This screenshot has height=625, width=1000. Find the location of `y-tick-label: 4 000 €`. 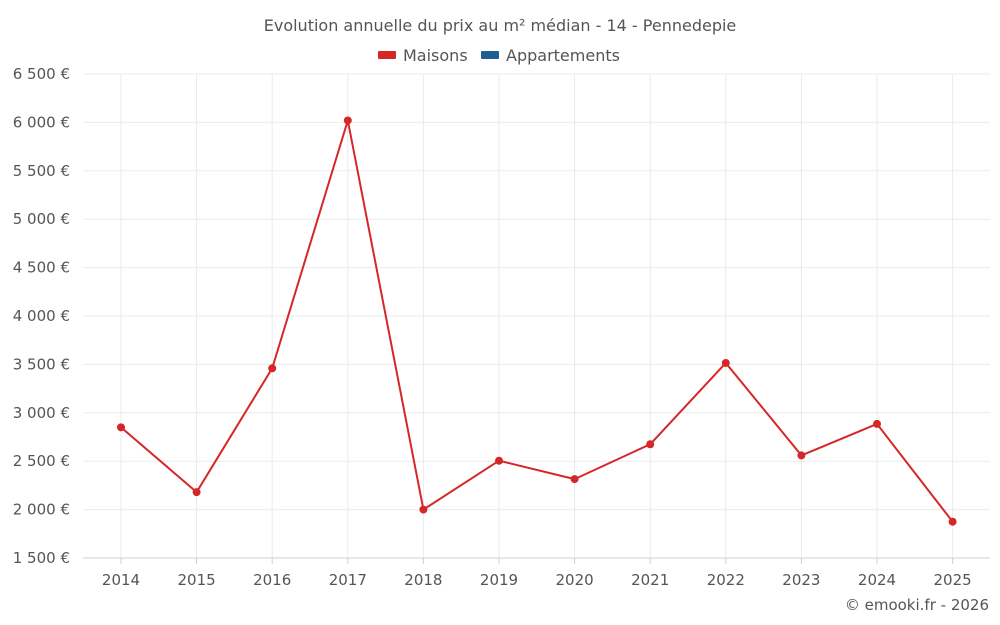

y-tick-label: 4 000 € is located at coordinates (41, 316).